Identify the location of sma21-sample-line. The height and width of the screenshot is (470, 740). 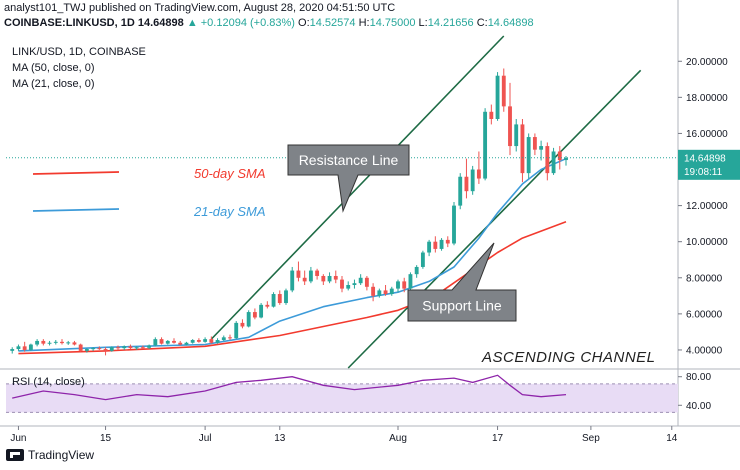
(76, 210).